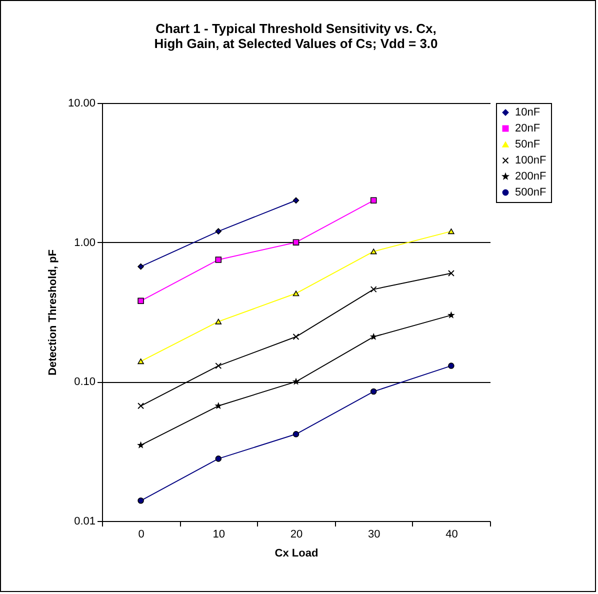  Describe the element at coordinates (141, 534) in the screenshot. I see `x-tick-label: 0` at that location.